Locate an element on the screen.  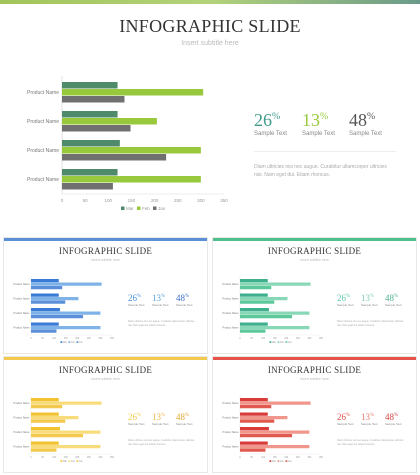
stat-2-label: Sample Text is located at coordinates (160, 305).